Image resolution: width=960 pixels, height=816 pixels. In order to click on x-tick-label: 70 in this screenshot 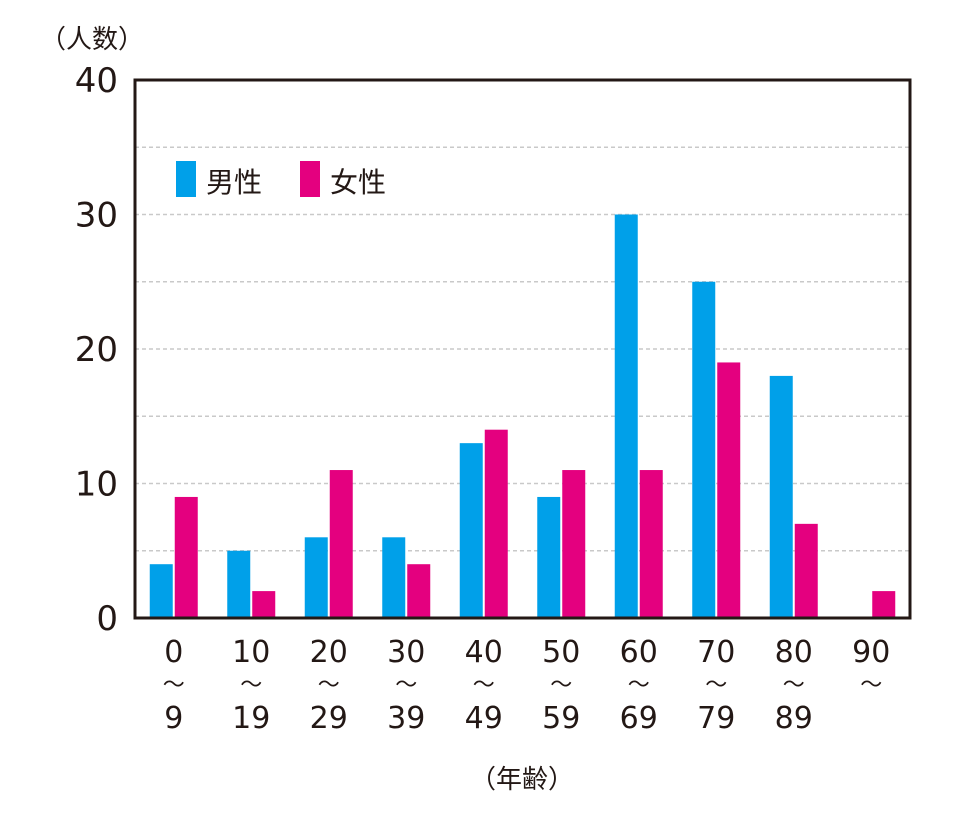, I will do `click(716, 652)`.